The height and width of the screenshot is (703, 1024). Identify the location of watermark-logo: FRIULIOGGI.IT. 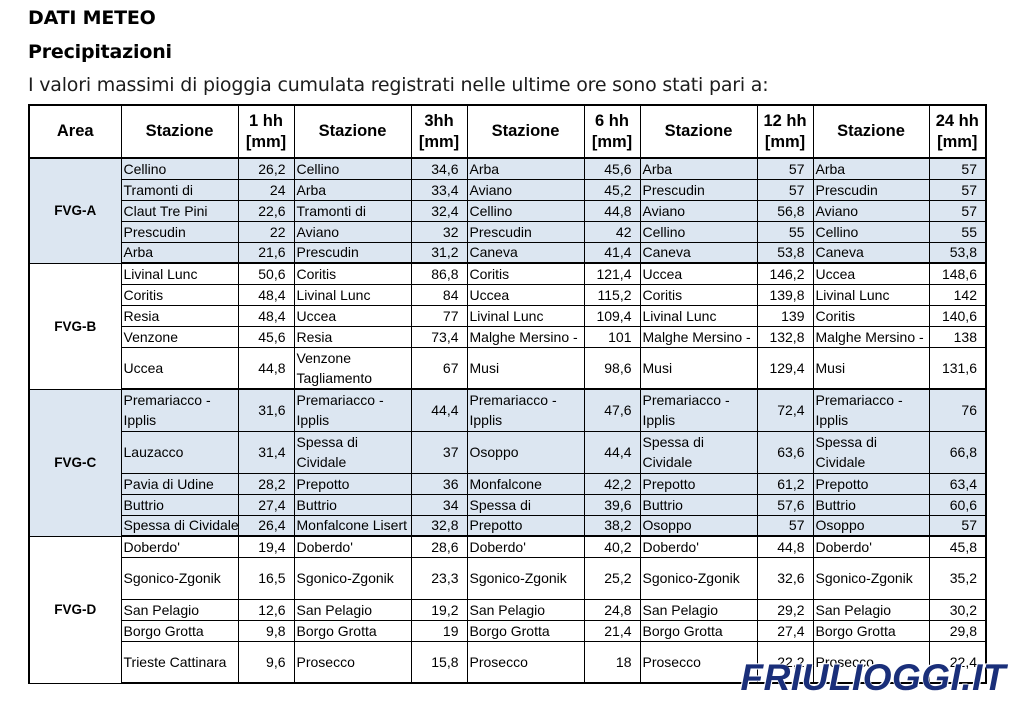
(873, 677).